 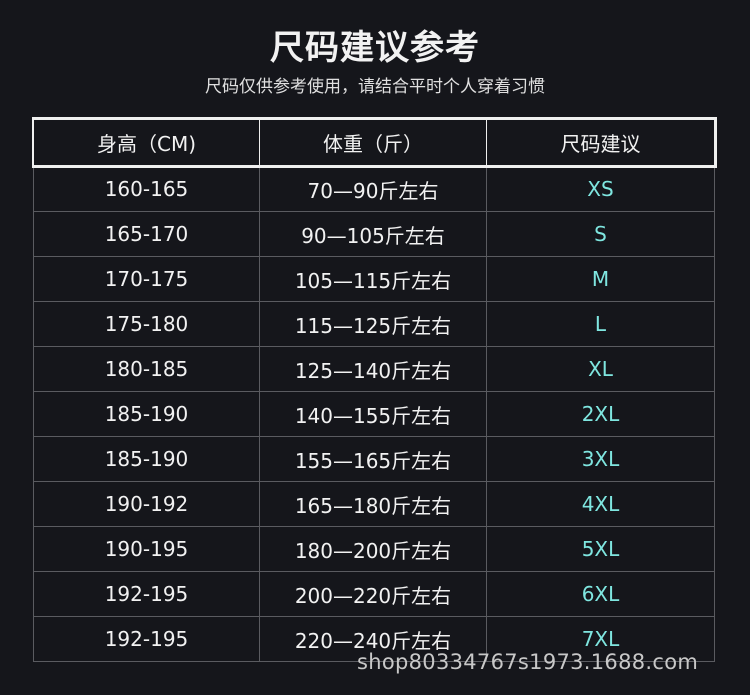 I want to click on cell-weight: 180—200斤左右, so click(x=373, y=549).